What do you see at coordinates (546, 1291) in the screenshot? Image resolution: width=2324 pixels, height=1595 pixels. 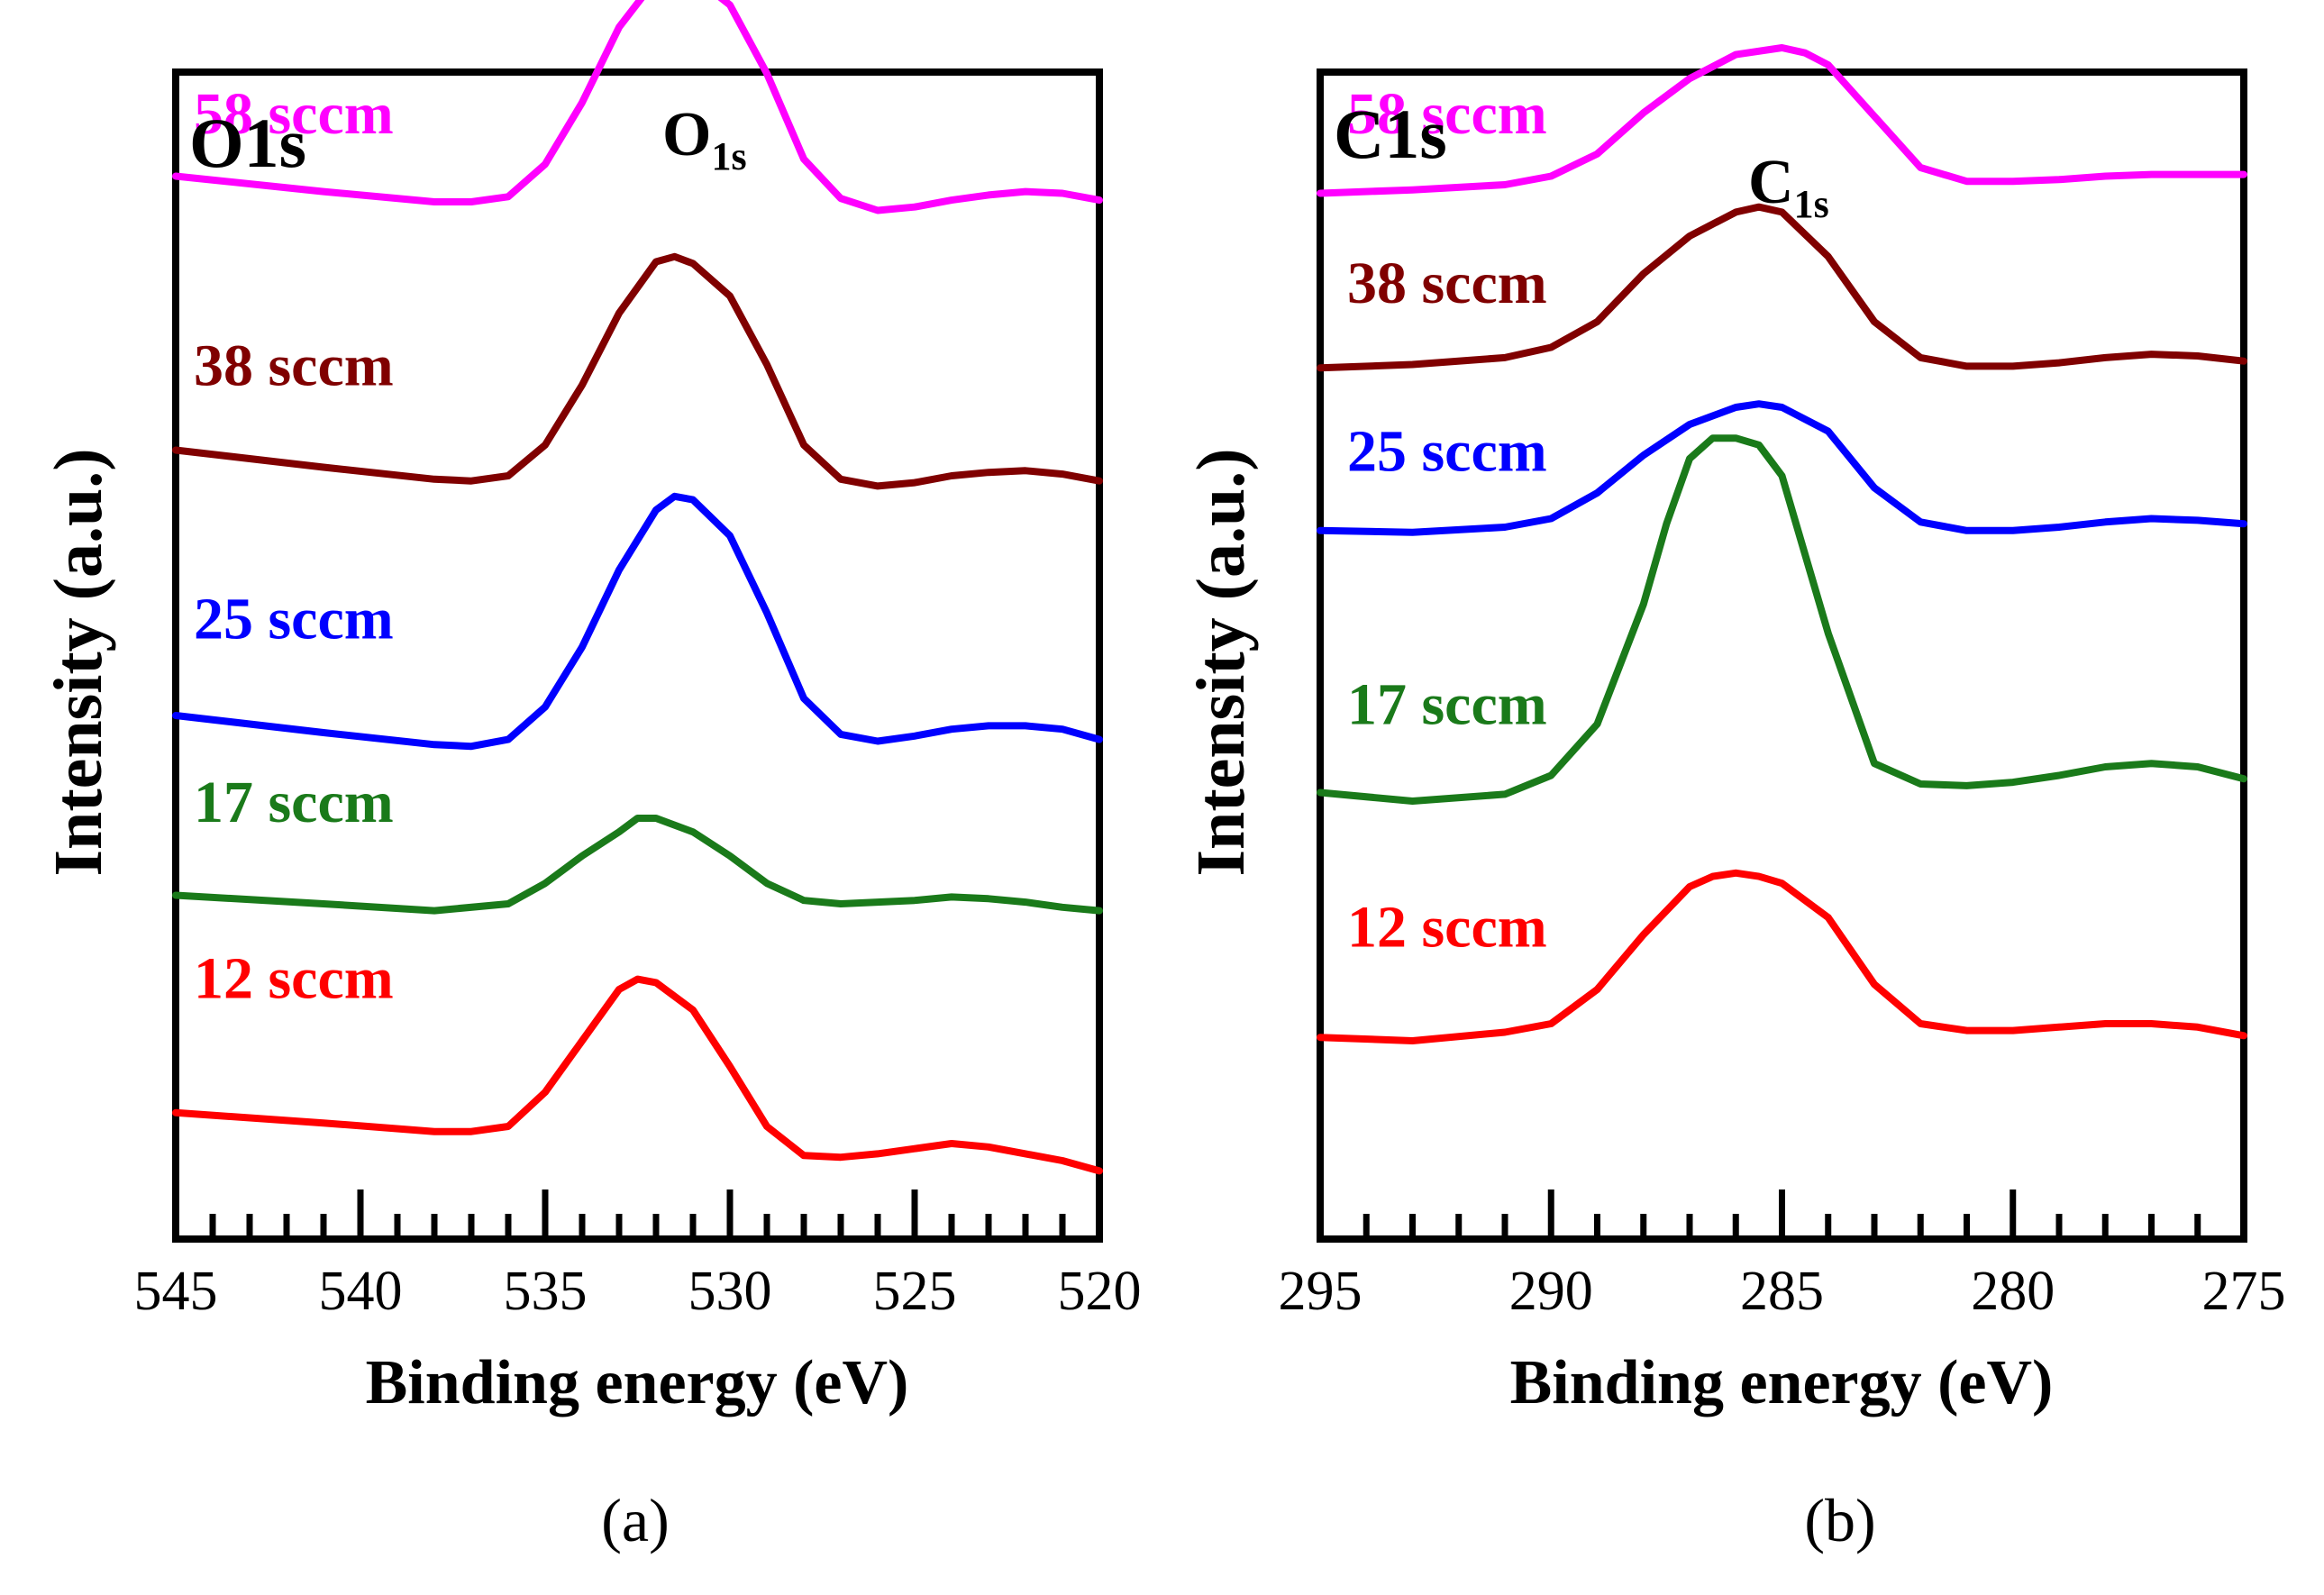 I see `x-tick-label: 535` at bounding box center [546, 1291].